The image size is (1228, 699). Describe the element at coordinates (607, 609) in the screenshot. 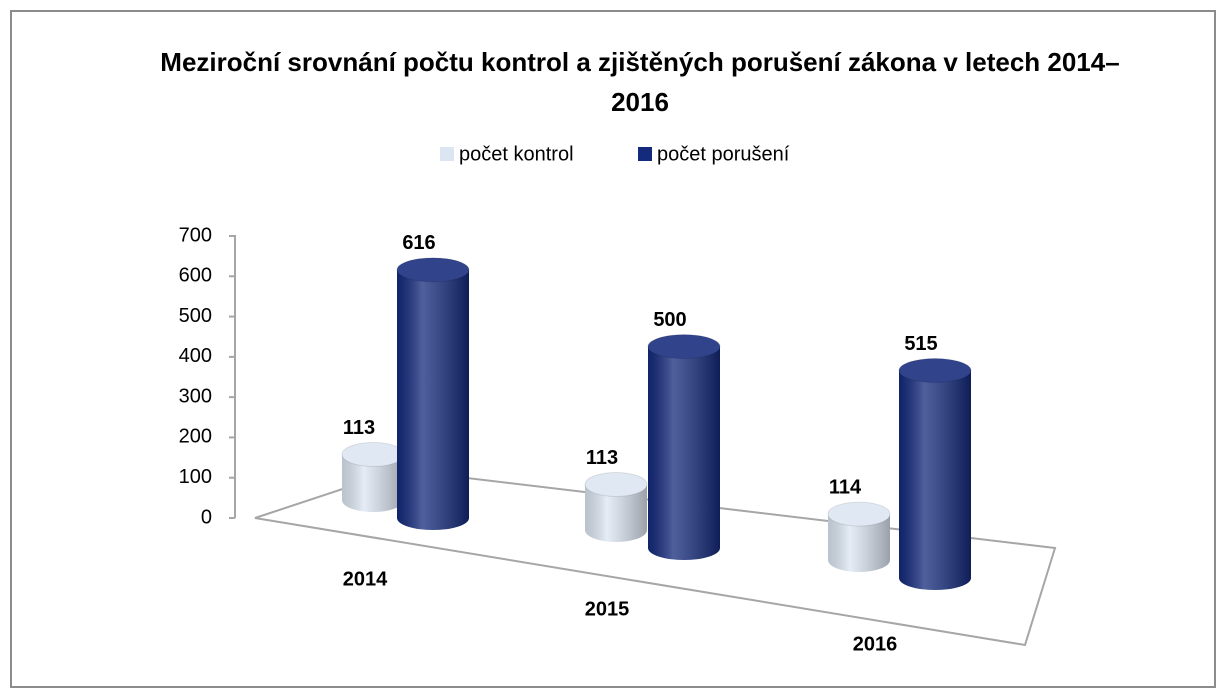

I see `x-tick-label: 2015` at that location.